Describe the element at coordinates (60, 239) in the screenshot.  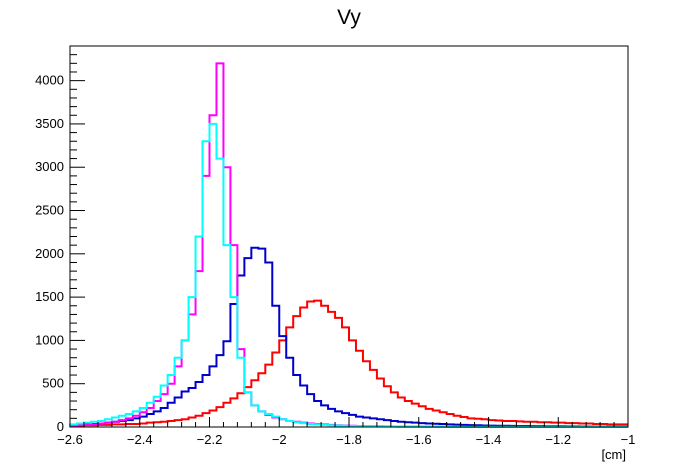
I see `y-axis: 0 500 1000 1500 2000 2500 3000 3500 4000` at that location.